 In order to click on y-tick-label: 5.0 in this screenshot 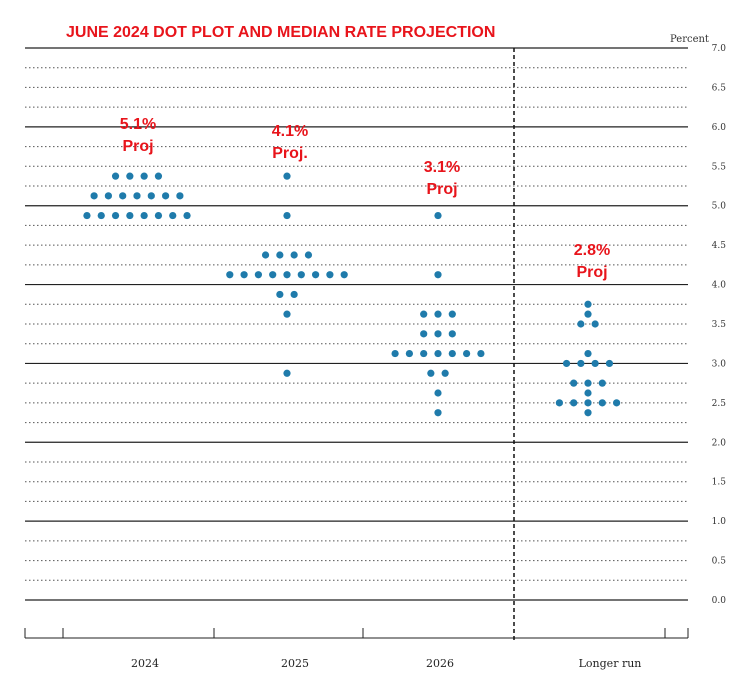, I will do `click(719, 207)`.